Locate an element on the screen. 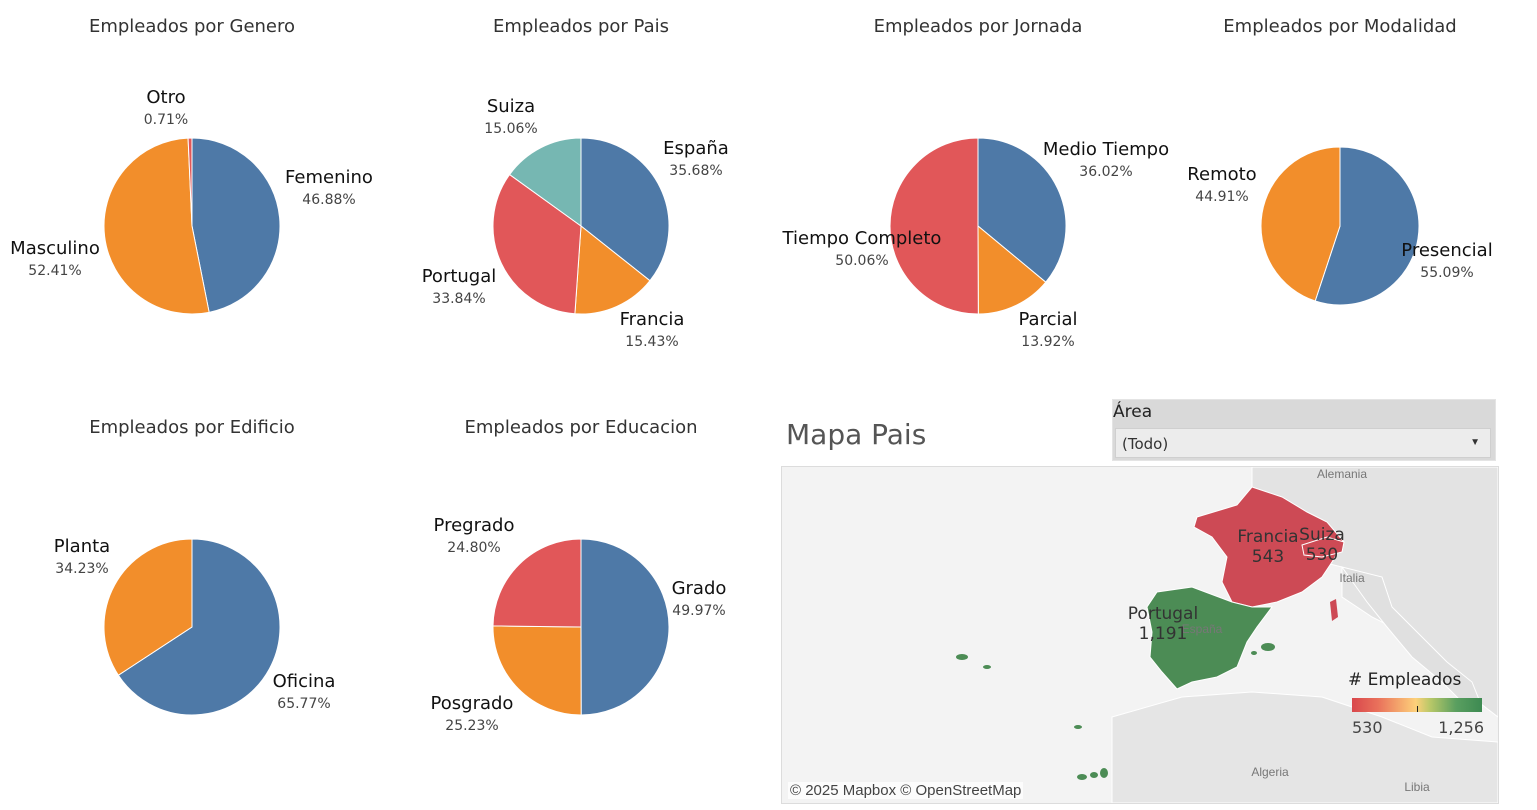 The width and height of the screenshot is (1537, 810). pie-chart-empleados-por-modalidad is located at coordinates (1340, 226).